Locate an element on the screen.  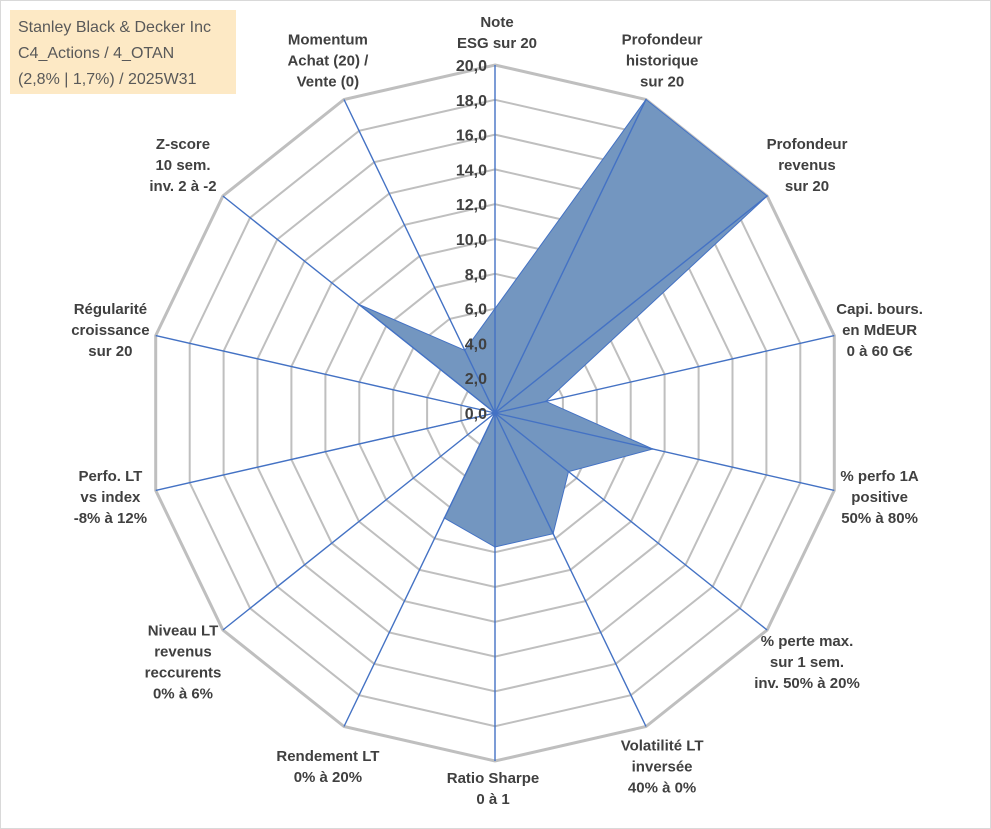
tick-label: 18,0 is located at coordinates (471, 101).